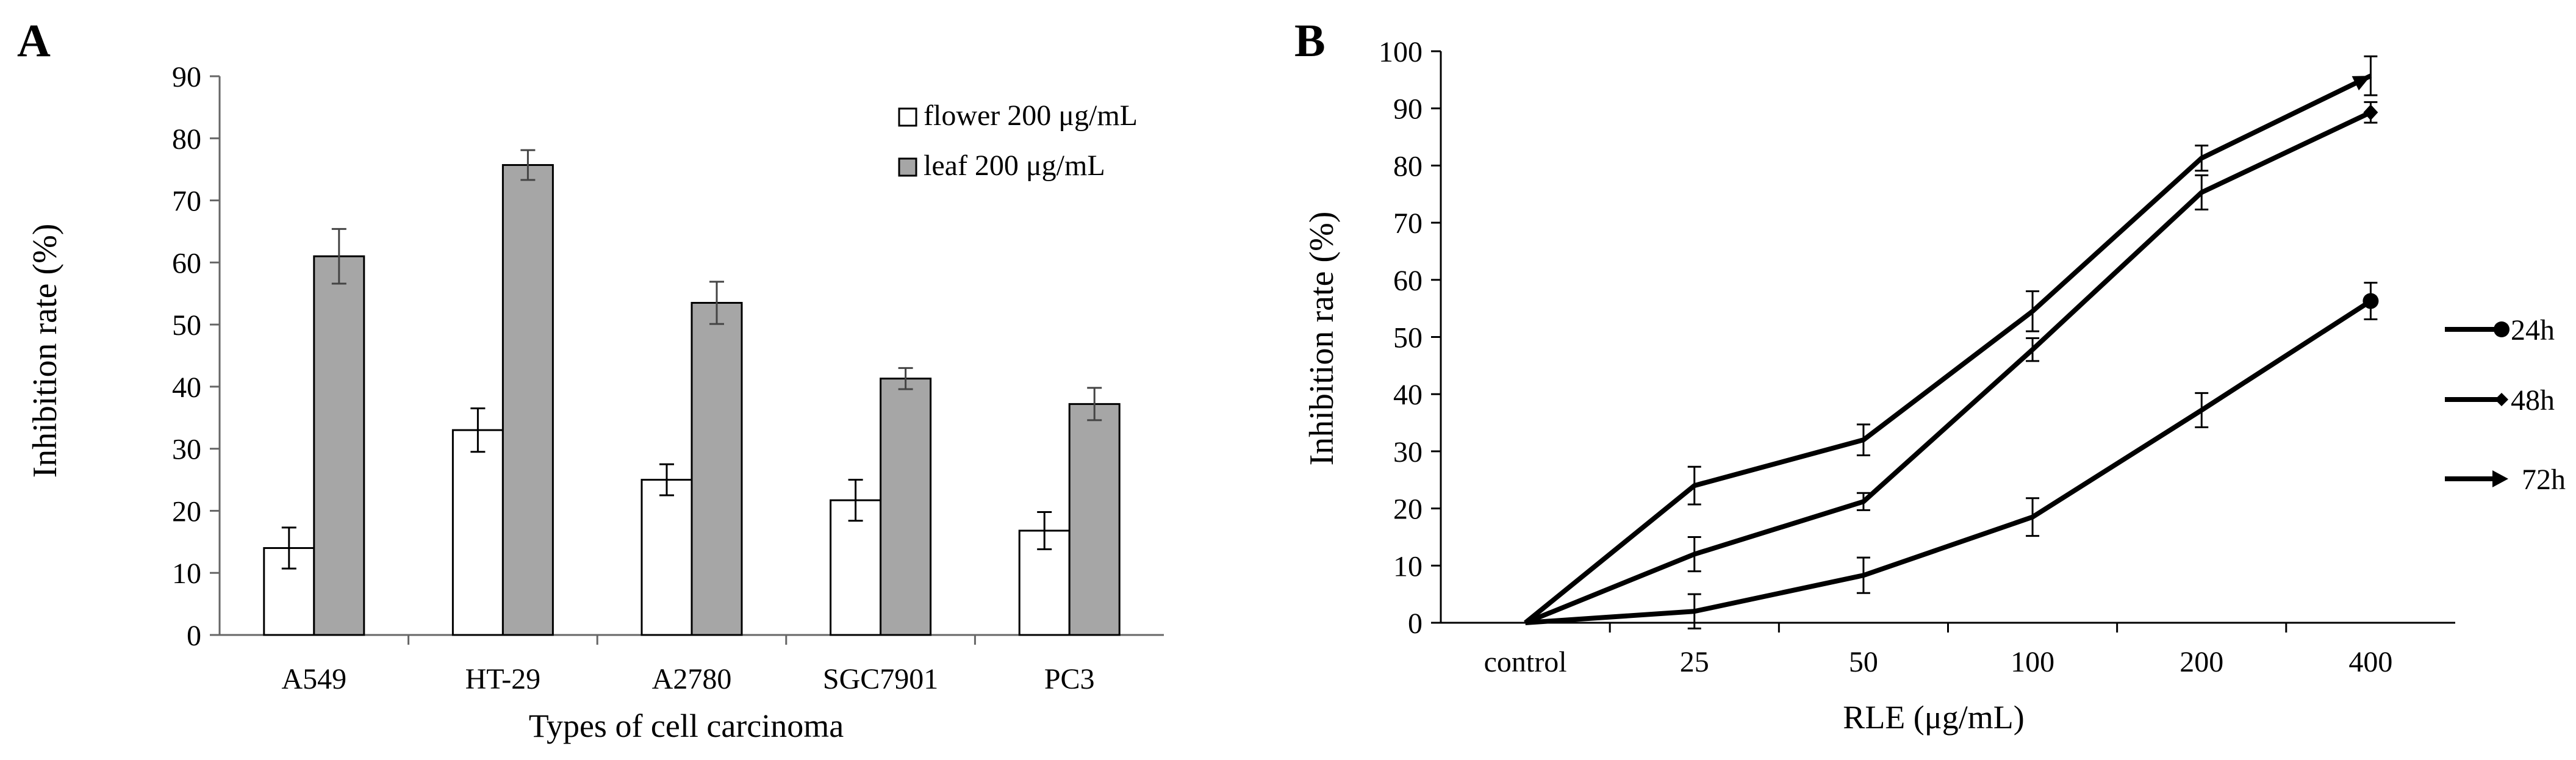 Image resolution: width=2576 pixels, height=760 pixels. I want to click on y-tick-label: 100, so click(1401, 52).